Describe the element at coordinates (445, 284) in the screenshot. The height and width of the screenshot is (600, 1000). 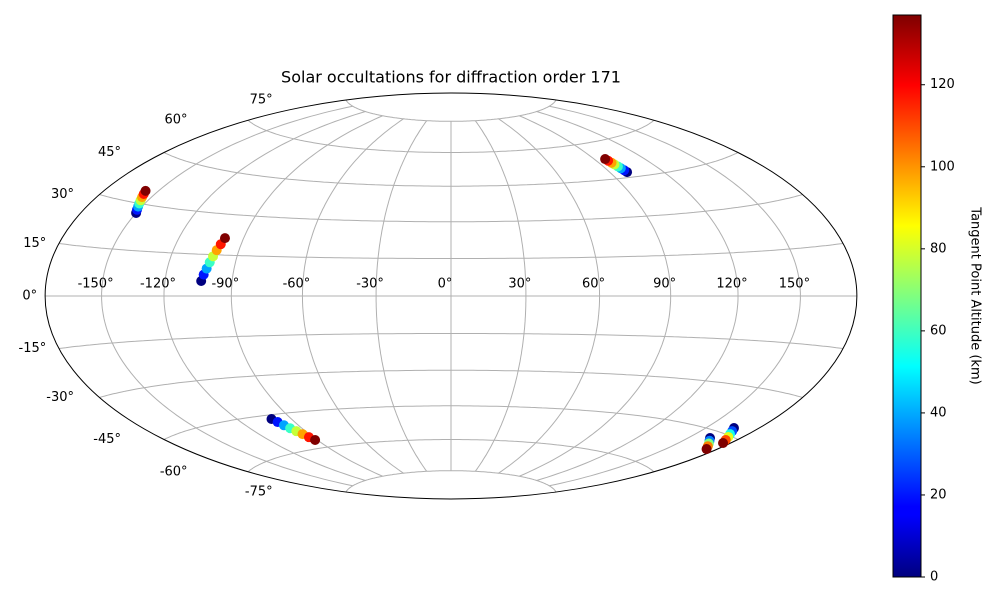
I see `x-tick-label: 0°` at that location.